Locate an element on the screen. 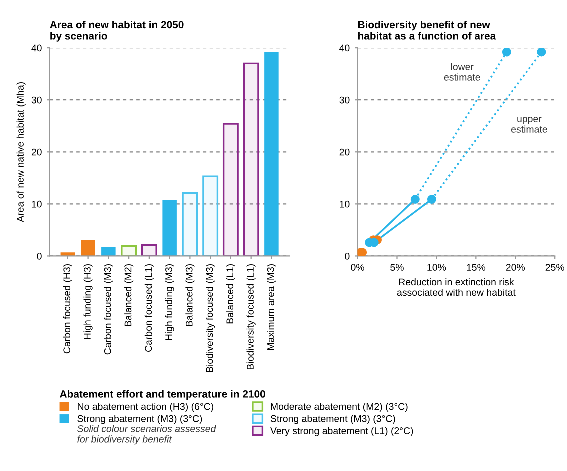  x-tick-label: 15% is located at coordinates (476, 268).